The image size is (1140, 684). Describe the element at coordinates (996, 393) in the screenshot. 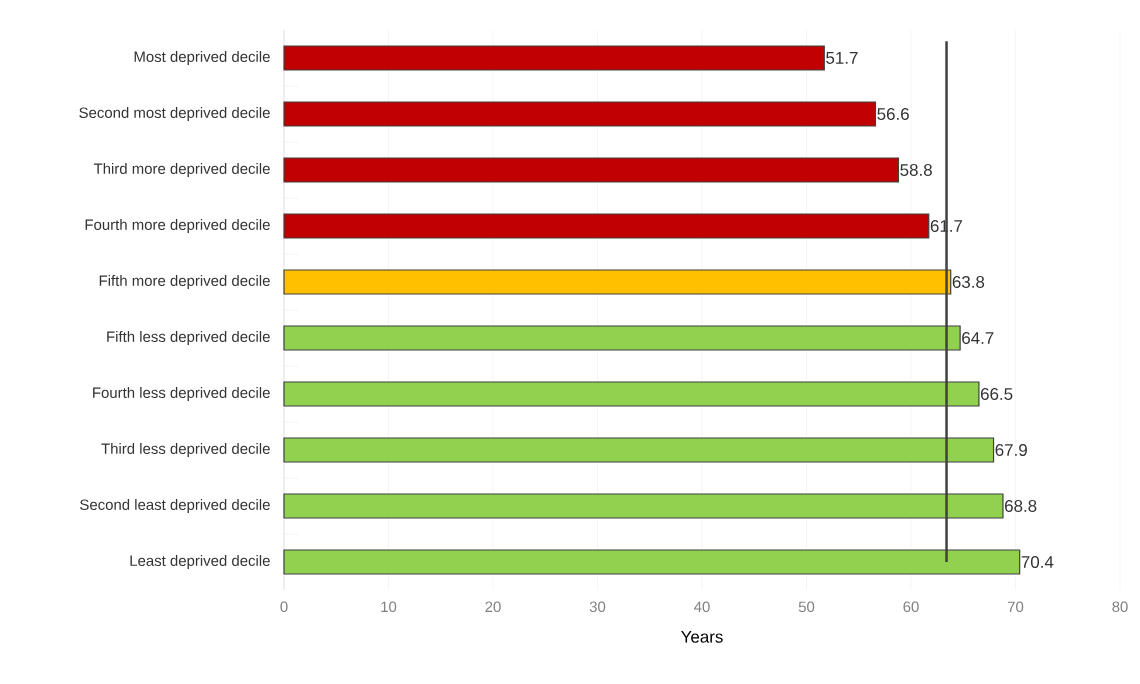

I see `data-label: 66.5` at that location.